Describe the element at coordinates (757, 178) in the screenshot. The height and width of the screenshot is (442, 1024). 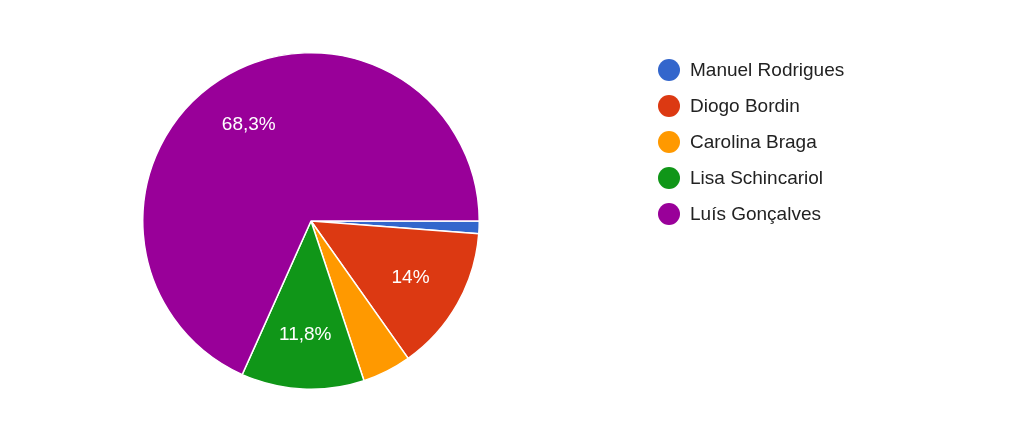
I see `legend-label: Lisa Schincariol` at that location.